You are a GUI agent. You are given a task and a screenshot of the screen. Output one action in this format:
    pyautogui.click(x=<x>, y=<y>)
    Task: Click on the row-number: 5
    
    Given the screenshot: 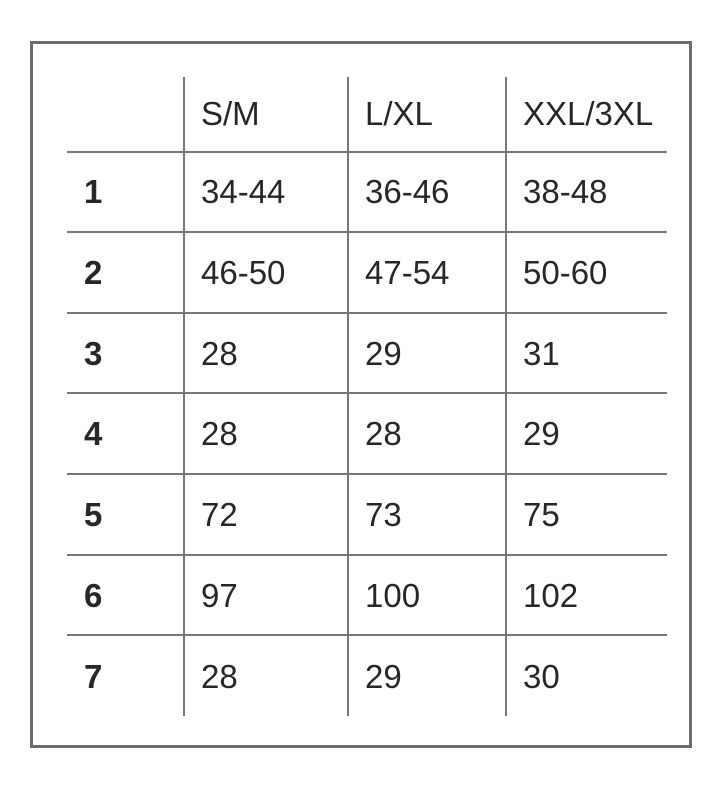 What is the action you would take?
    pyautogui.click(x=125, y=514)
    